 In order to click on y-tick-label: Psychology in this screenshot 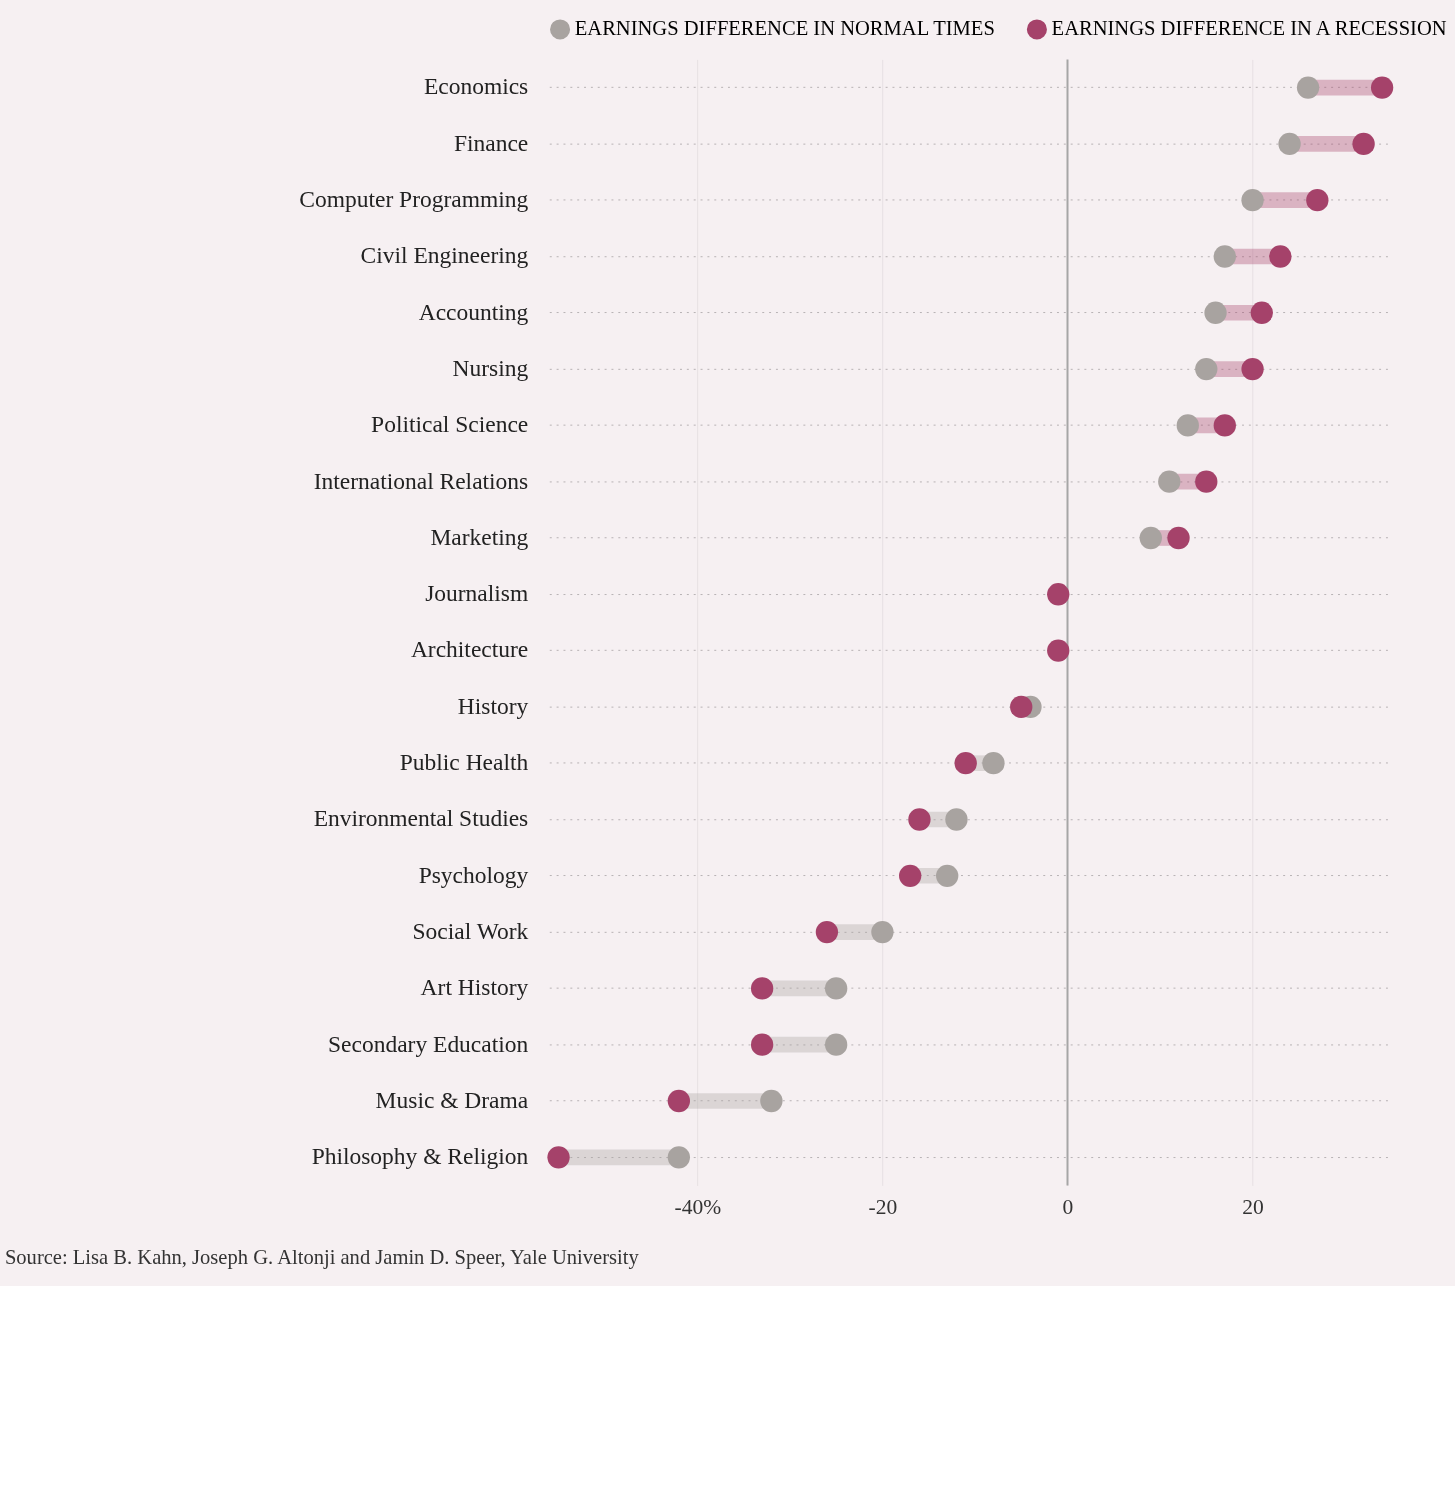, I will do `click(473, 874)`.